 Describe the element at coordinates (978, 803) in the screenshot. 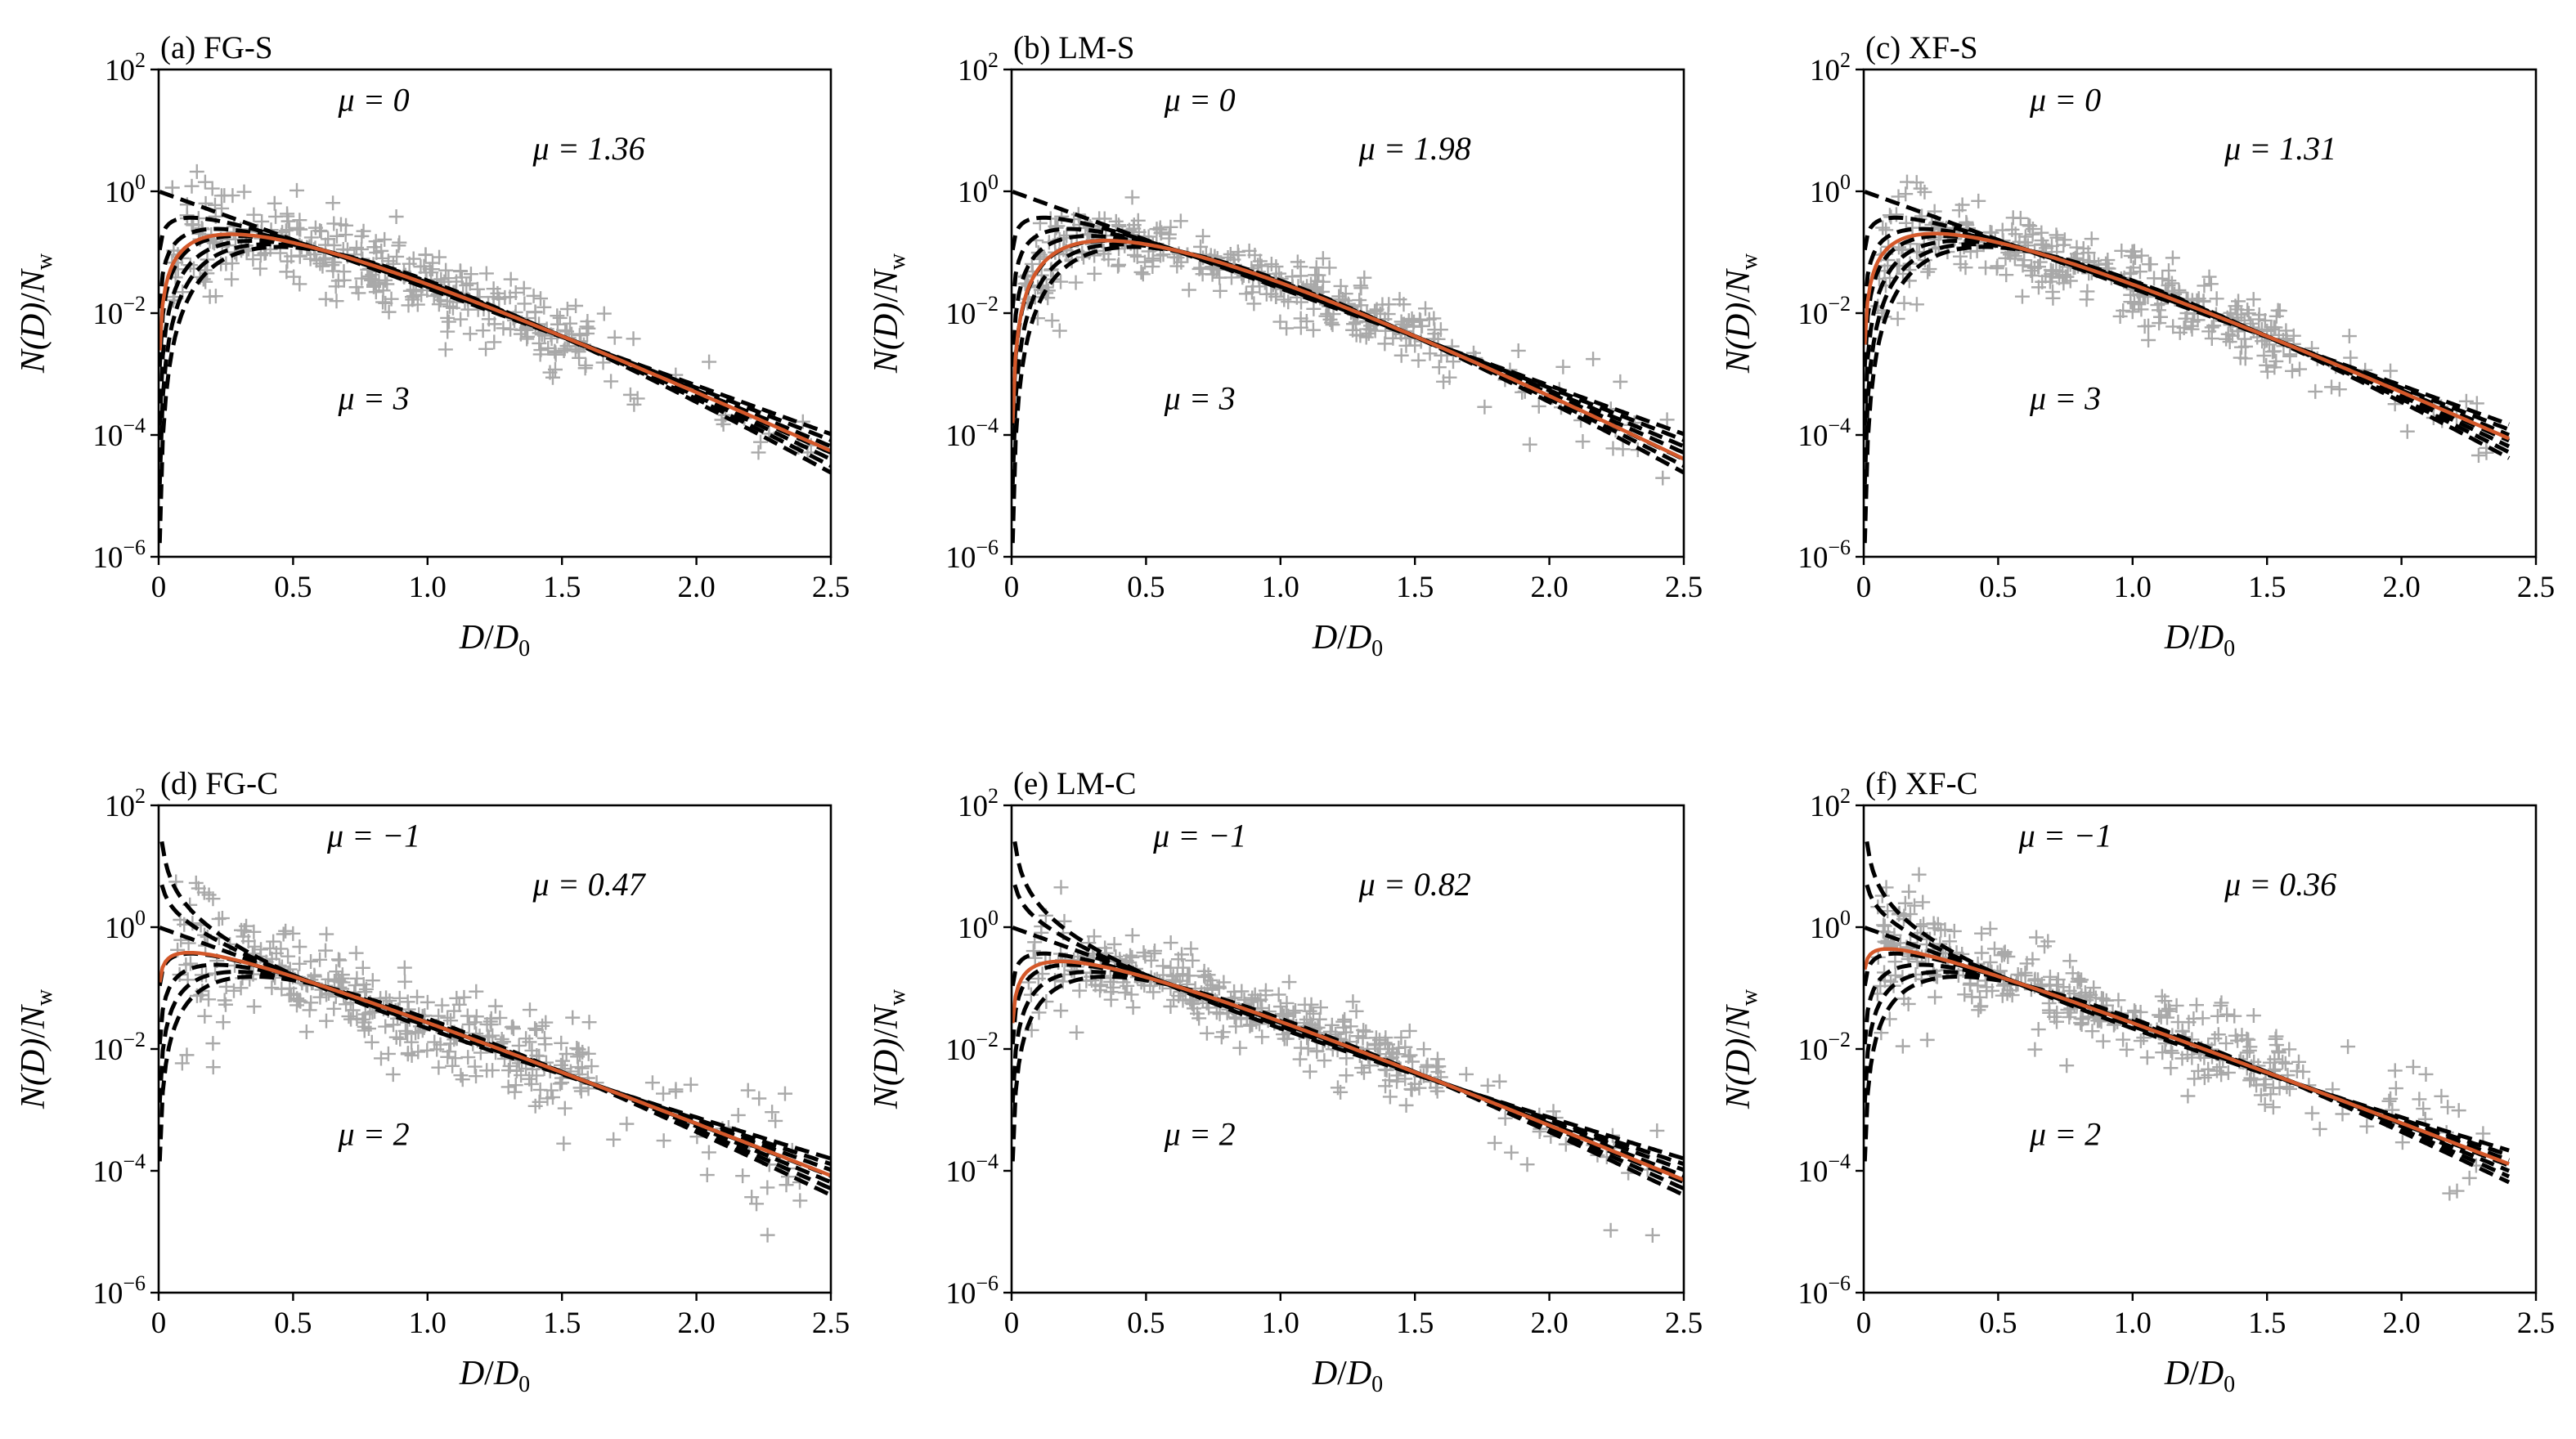

I see `y-tick-label: 102` at that location.